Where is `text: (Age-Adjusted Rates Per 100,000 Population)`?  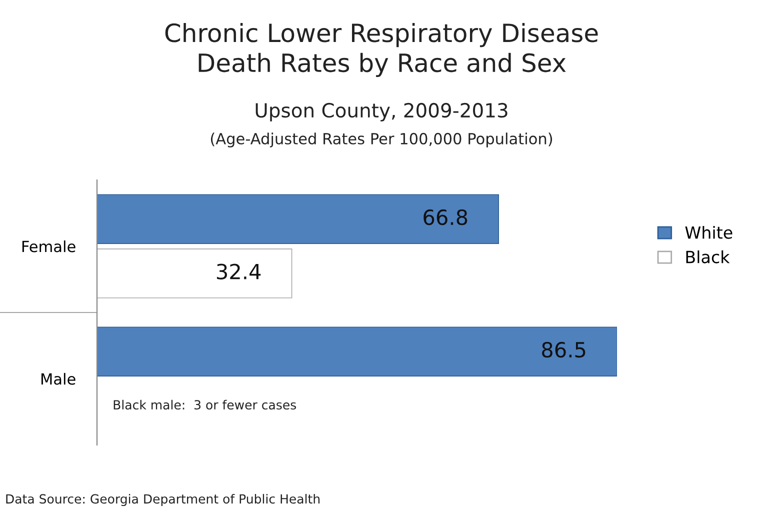 text: (Age-Adjusted Rates Per 100,000 Population) is located at coordinates (381, 140).